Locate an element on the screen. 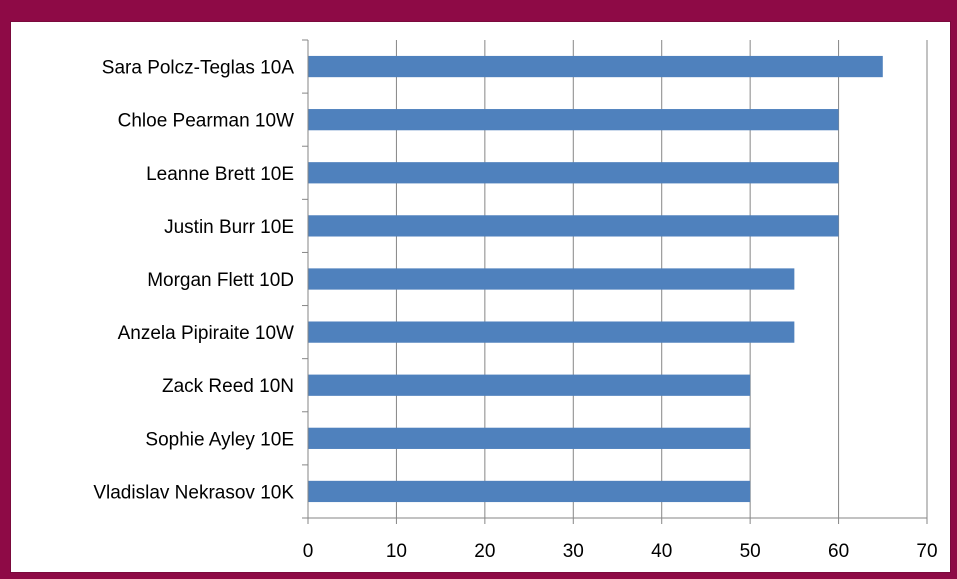 The width and height of the screenshot is (957, 579). category-label: Anzela Pipiraite 10W is located at coordinates (206, 333).